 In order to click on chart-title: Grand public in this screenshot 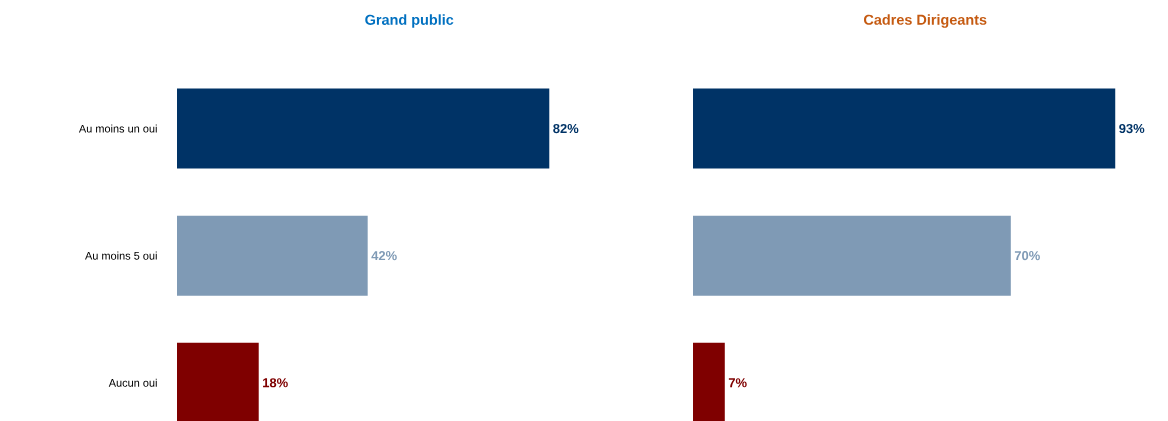, I will do `click(409, 21)`.